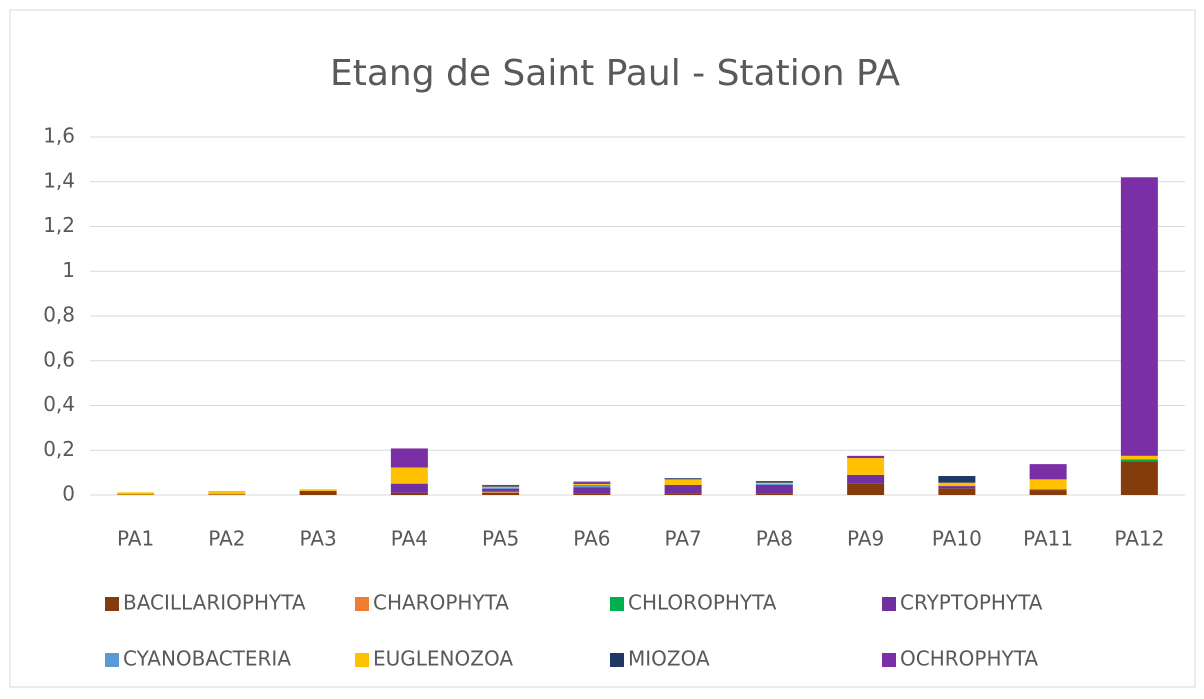 This screenshot has height=699, width=1204. Describe the element at coordinates (318, 539) in the screenshot. I see `x-tick-label: PA3` at that location.